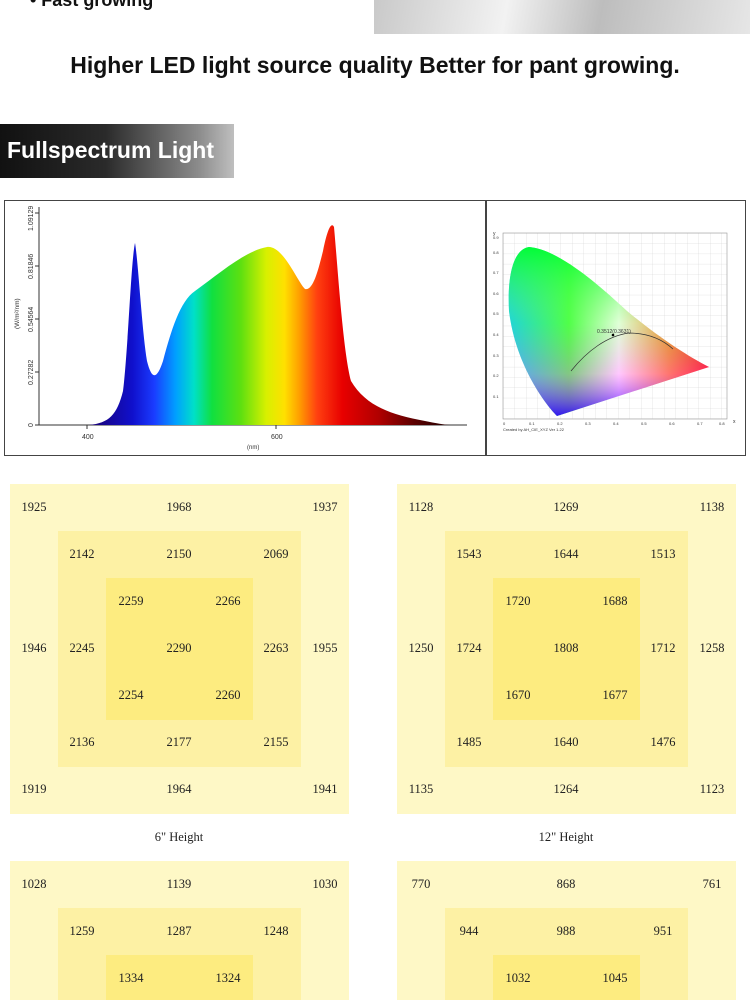 The width and height of the screenshot is (750, 1000). What do you see at coordinates (494, 234) in the screenshot?
I see `cie-y-axis-letter: y` at bounding box center [494, 234].